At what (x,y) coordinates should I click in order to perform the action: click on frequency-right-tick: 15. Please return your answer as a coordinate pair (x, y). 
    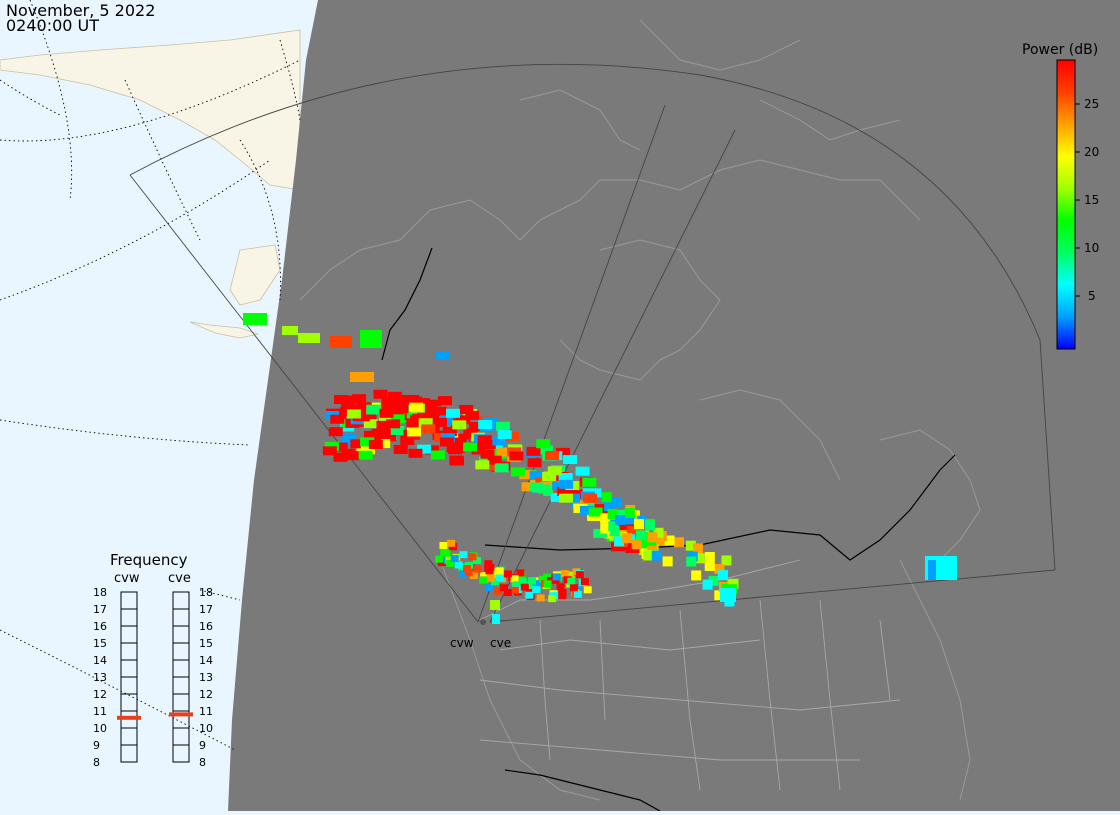
    Looking at the image, I should click on (206, 643).